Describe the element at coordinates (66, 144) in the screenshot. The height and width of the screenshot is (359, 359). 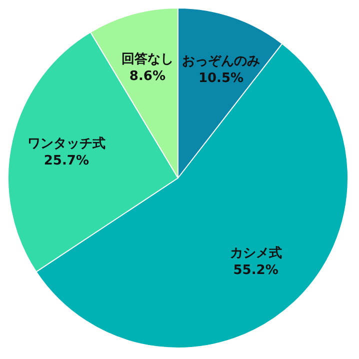
I see `slice-label: ワンタッチ式` at that location.